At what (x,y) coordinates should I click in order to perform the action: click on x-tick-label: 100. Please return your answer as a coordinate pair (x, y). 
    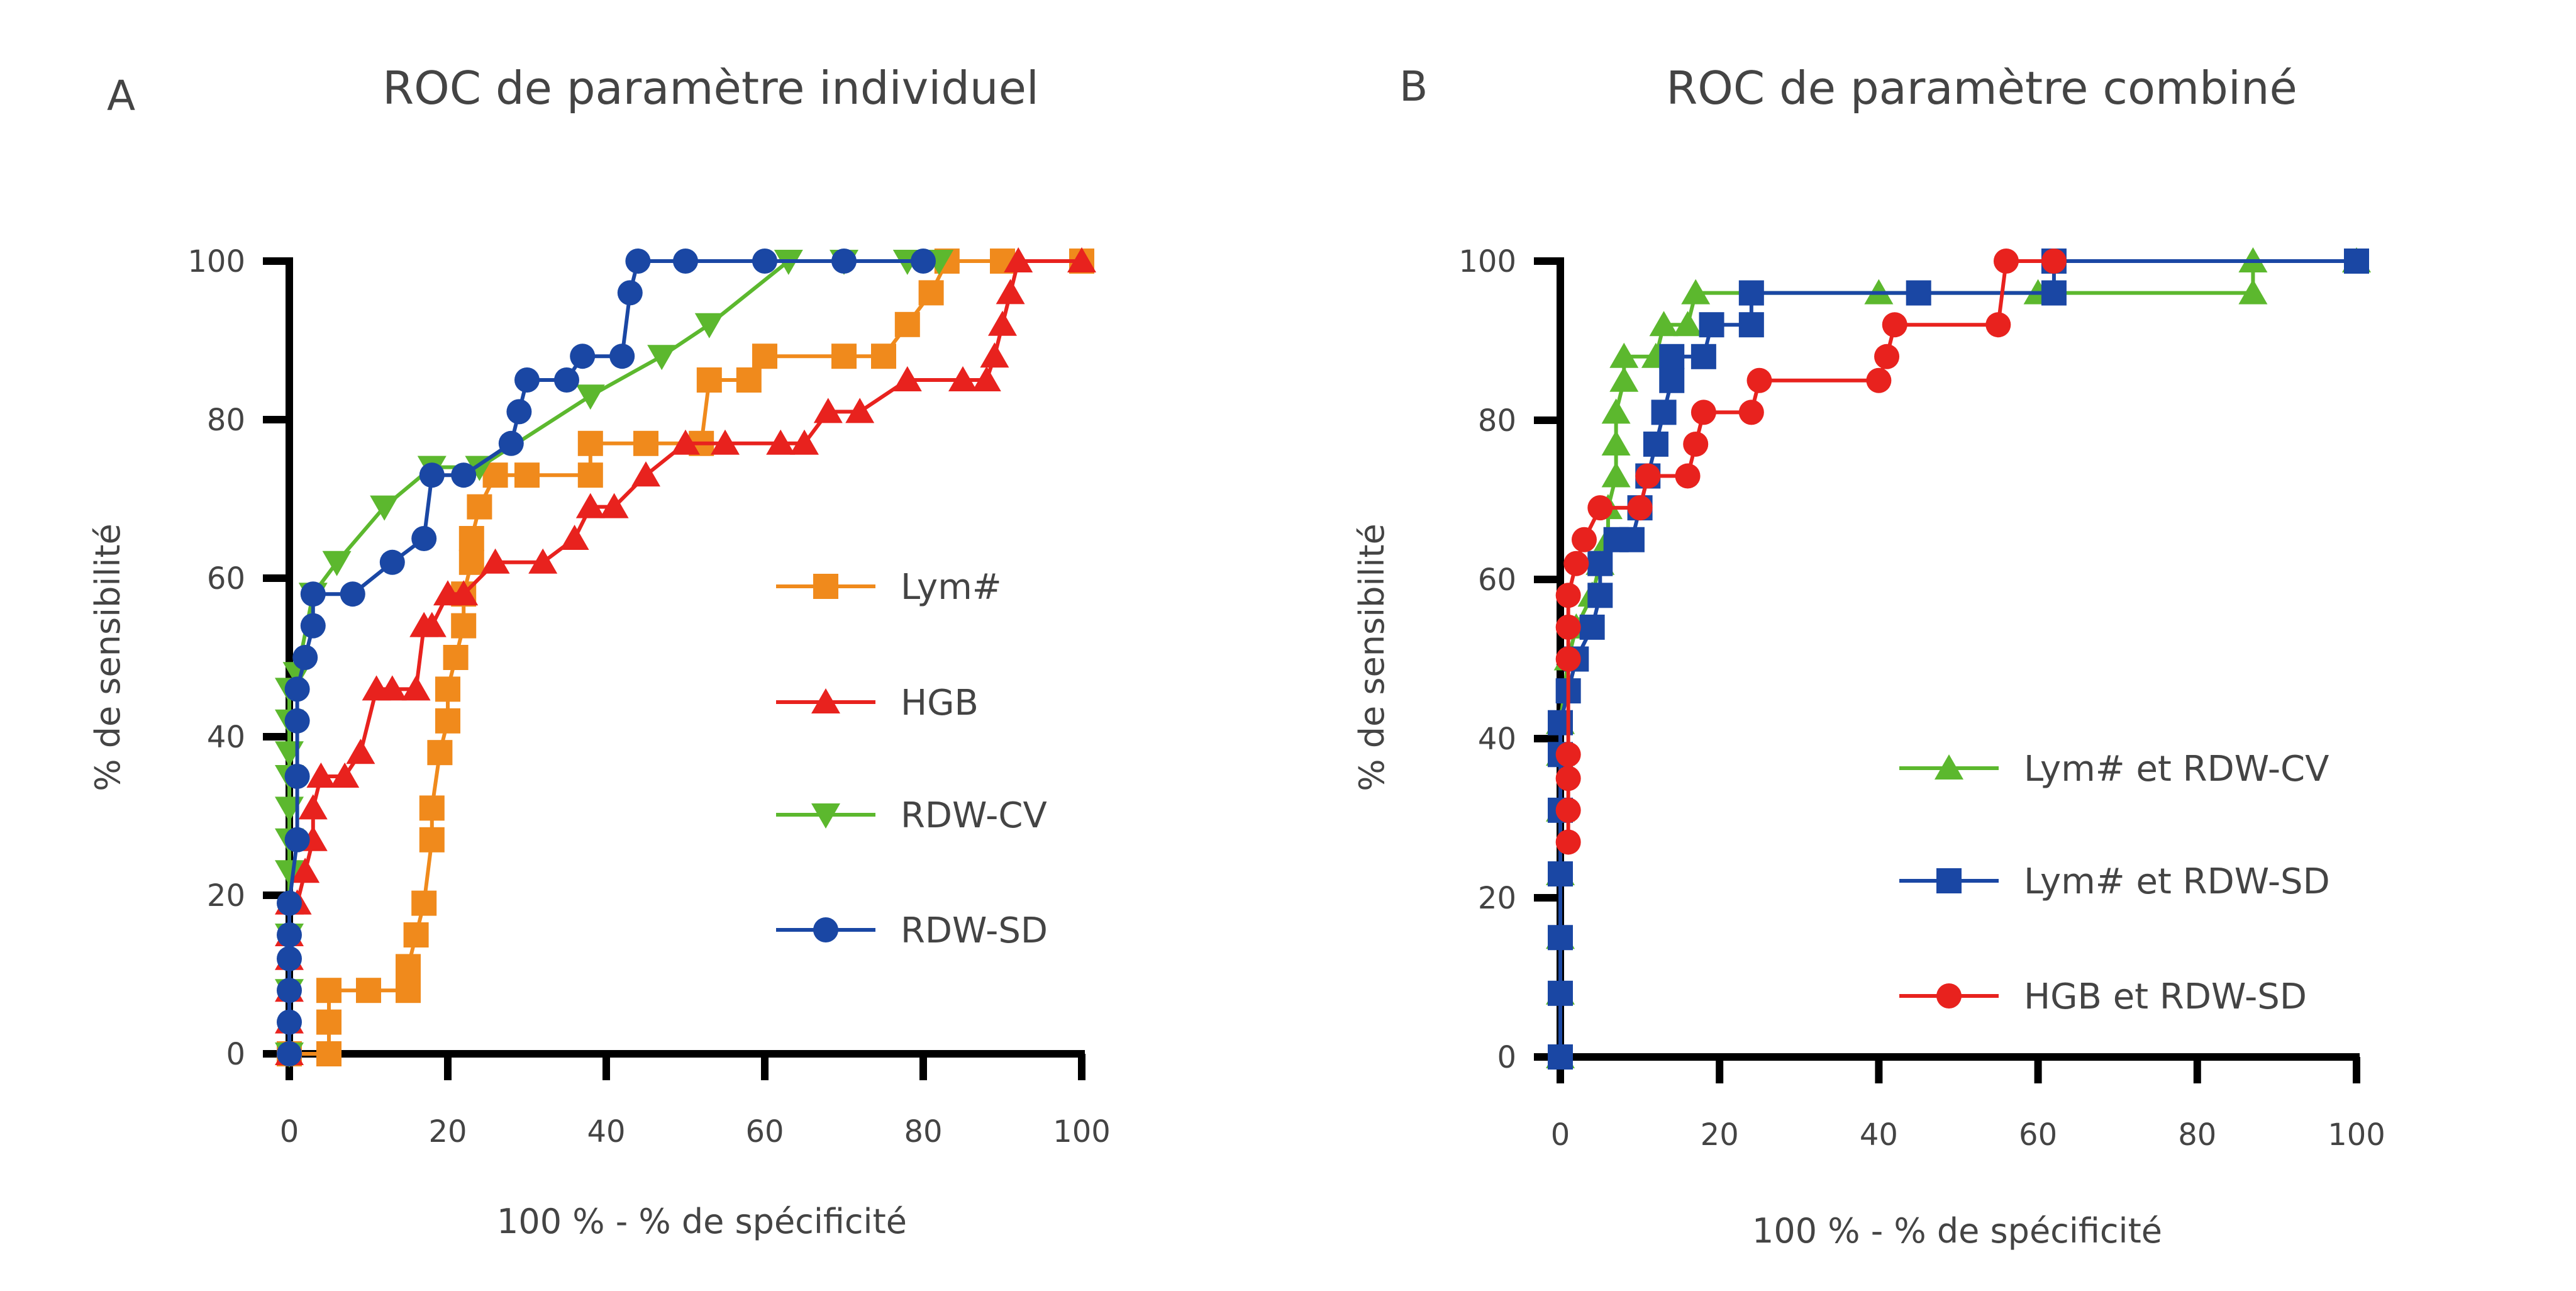
    Looking at the image, I should click on (2356, 1135).